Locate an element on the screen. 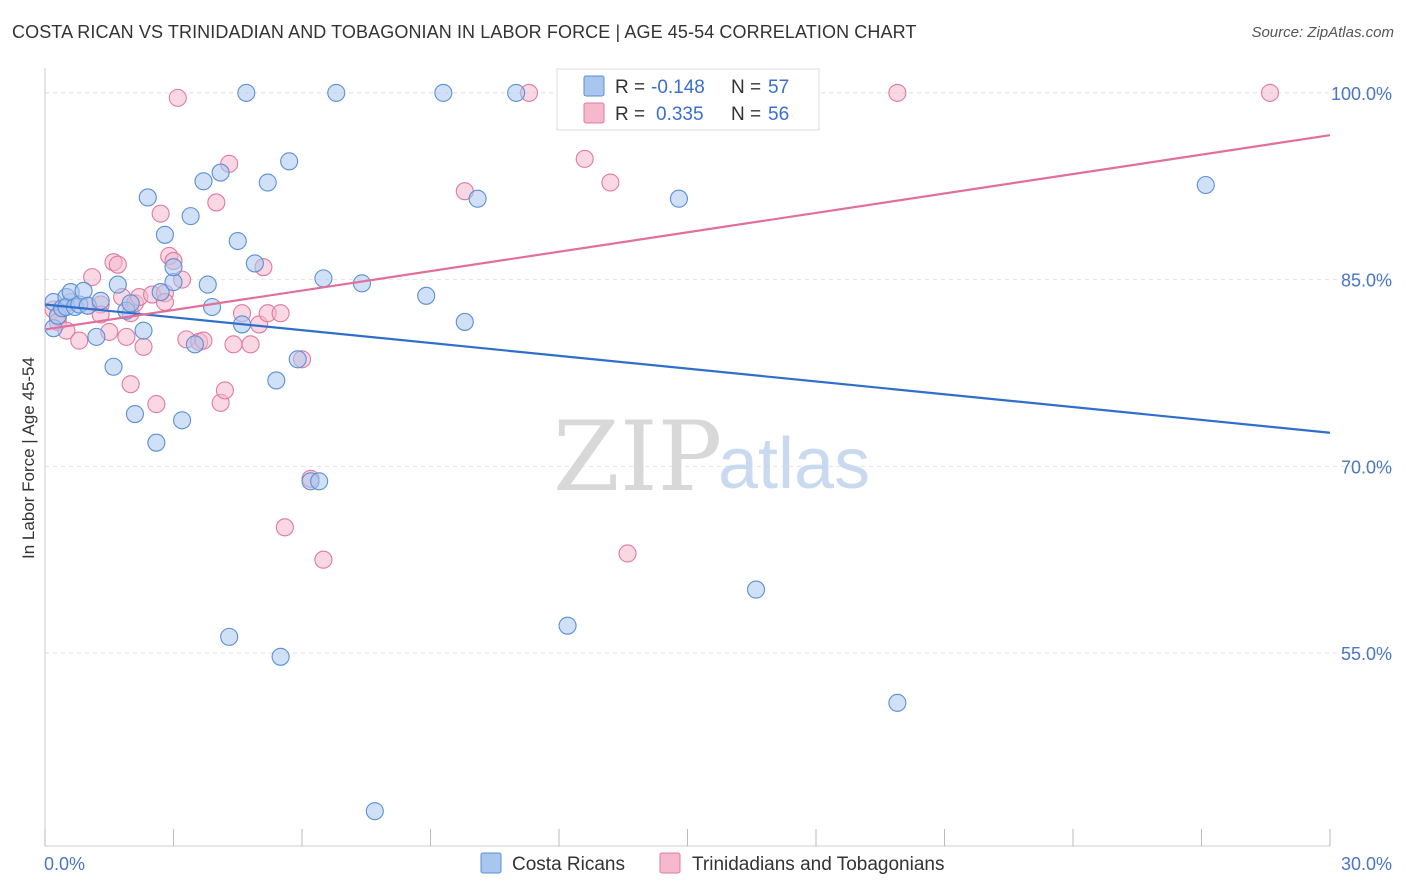 Image resolution: width=1406 pixels, height=892 pixels. bottom-legend-trinidadians: Trinidadians and Tobagonians is located at coordinates (818, 864).